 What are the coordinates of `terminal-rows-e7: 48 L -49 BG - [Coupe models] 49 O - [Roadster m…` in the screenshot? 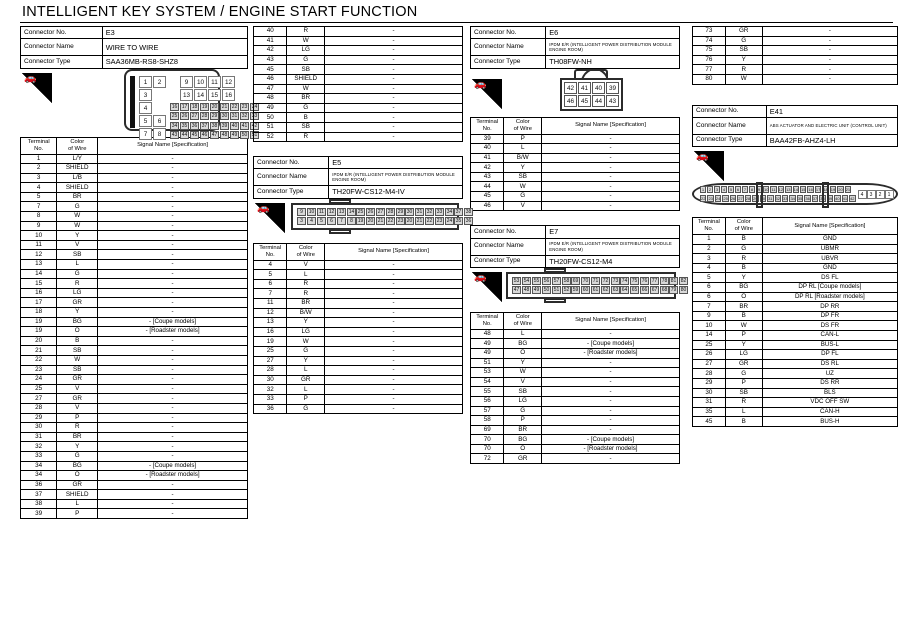 It's located at (574, 396).